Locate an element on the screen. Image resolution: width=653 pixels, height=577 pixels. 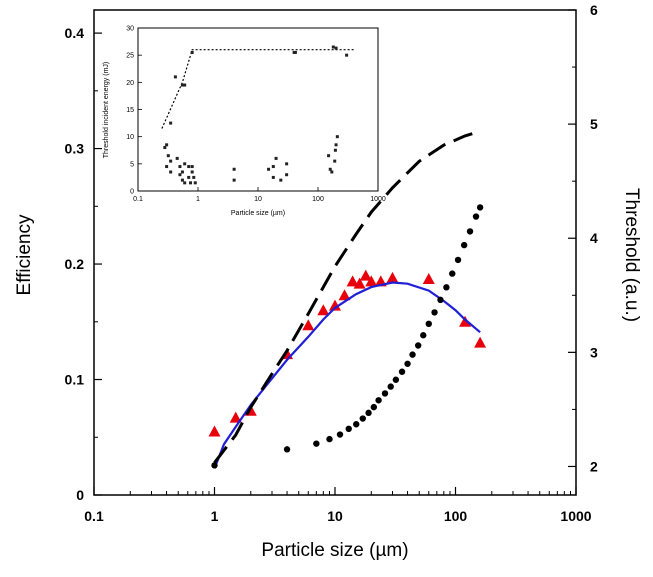
inset-y-tick-label: 0 is located at coordinates (132, 192).